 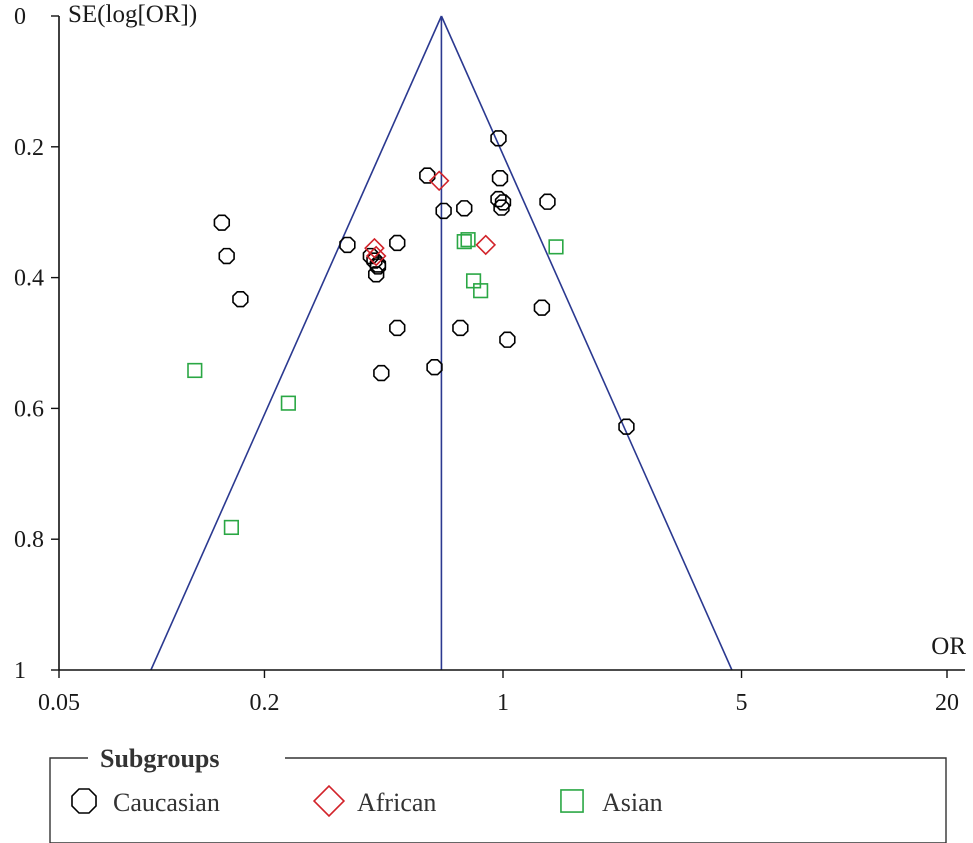 I want to click on y-tick-label: 0.6, so click(x=29, y=409).